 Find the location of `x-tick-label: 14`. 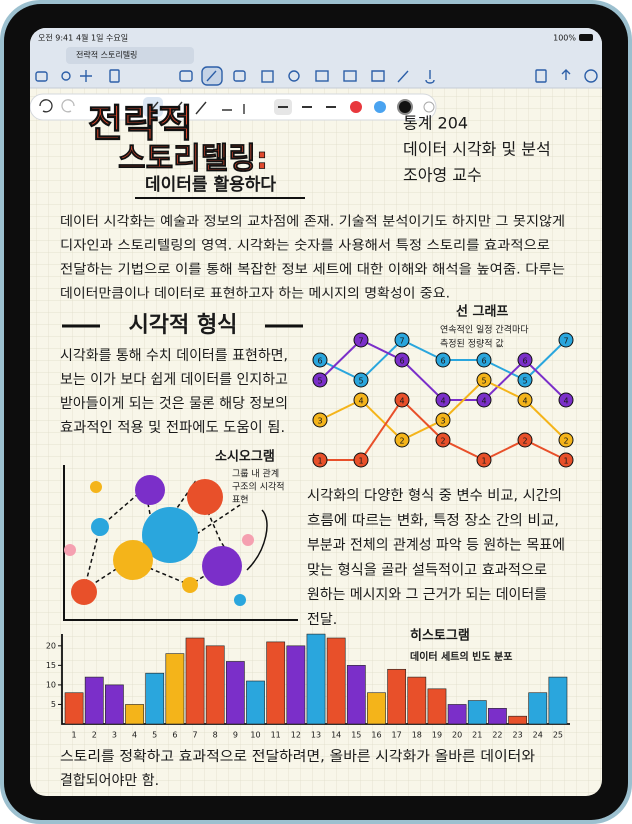

x-tick-label: 14 is located at coordinates (336, 735).